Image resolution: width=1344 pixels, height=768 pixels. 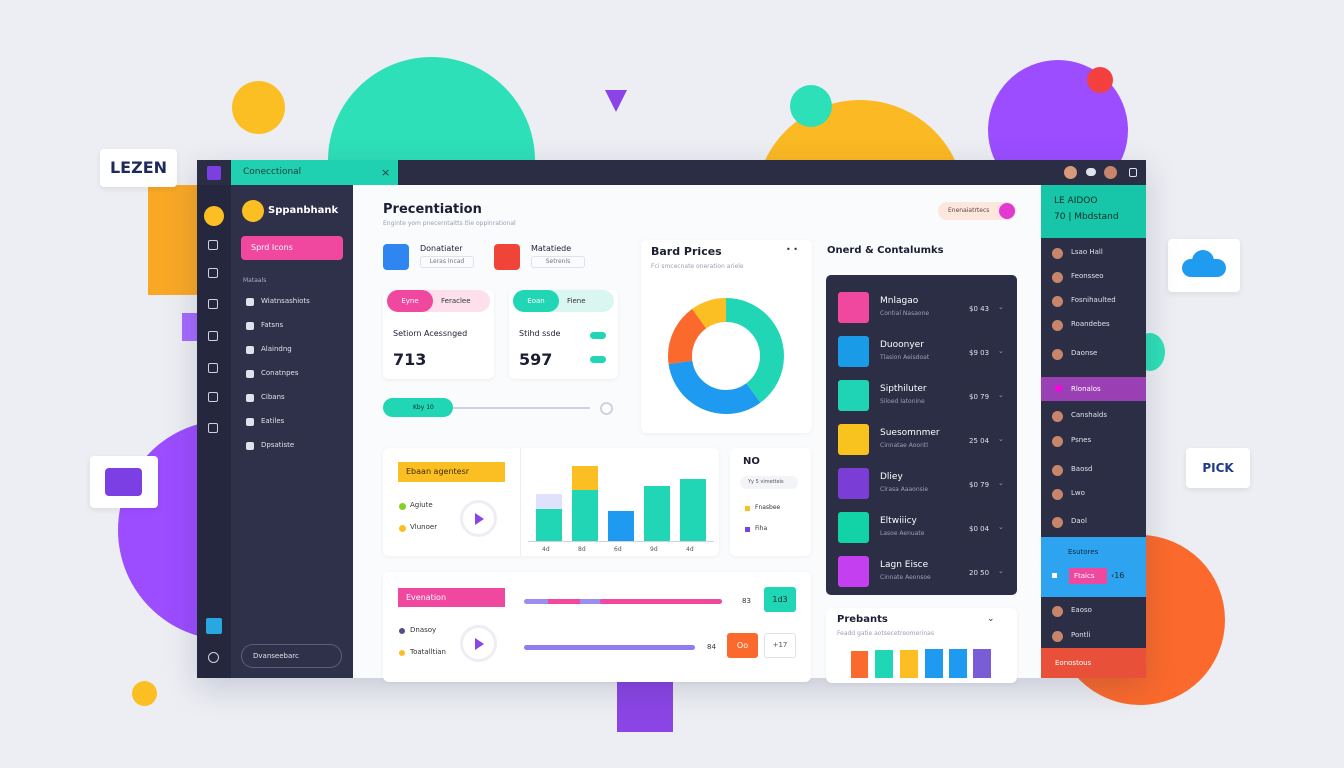 I want to click on stat-sub: Leras Incad, so click(x=447, y=262).